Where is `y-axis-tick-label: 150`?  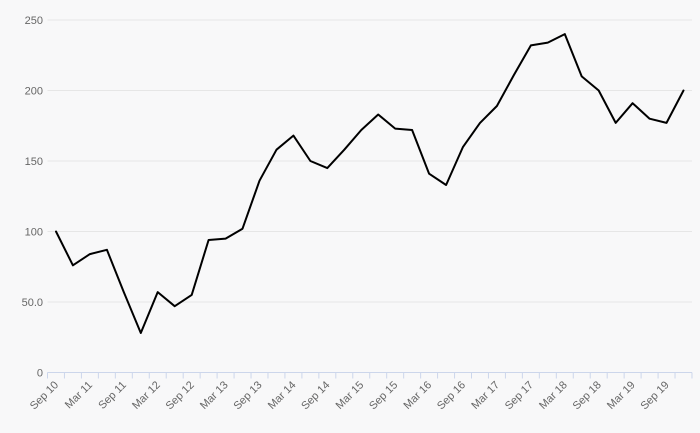 y-axis-tick-label: 150 is located at coordinates (34, 162).